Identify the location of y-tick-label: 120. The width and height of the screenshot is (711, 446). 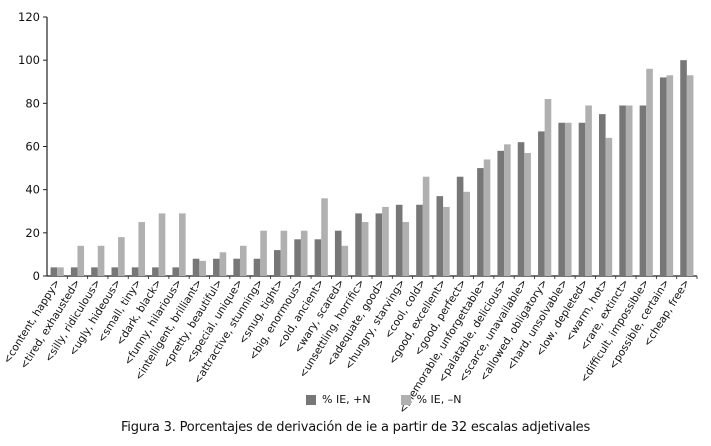
(29, 17).